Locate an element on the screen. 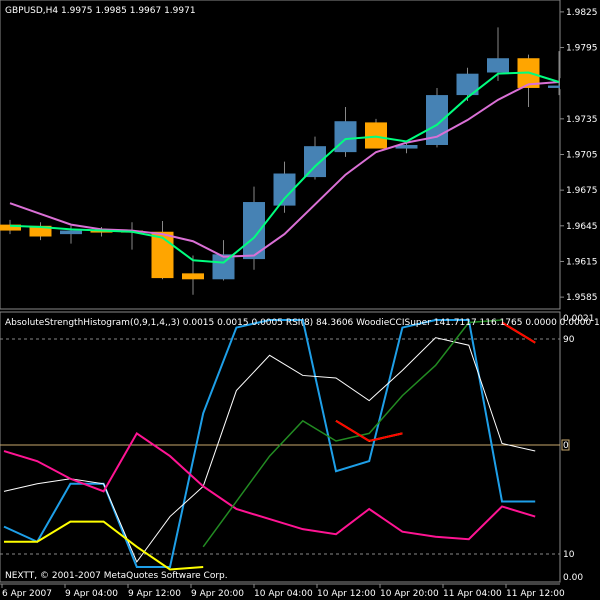  yellow-red-line is located at coordinates (104, 545).